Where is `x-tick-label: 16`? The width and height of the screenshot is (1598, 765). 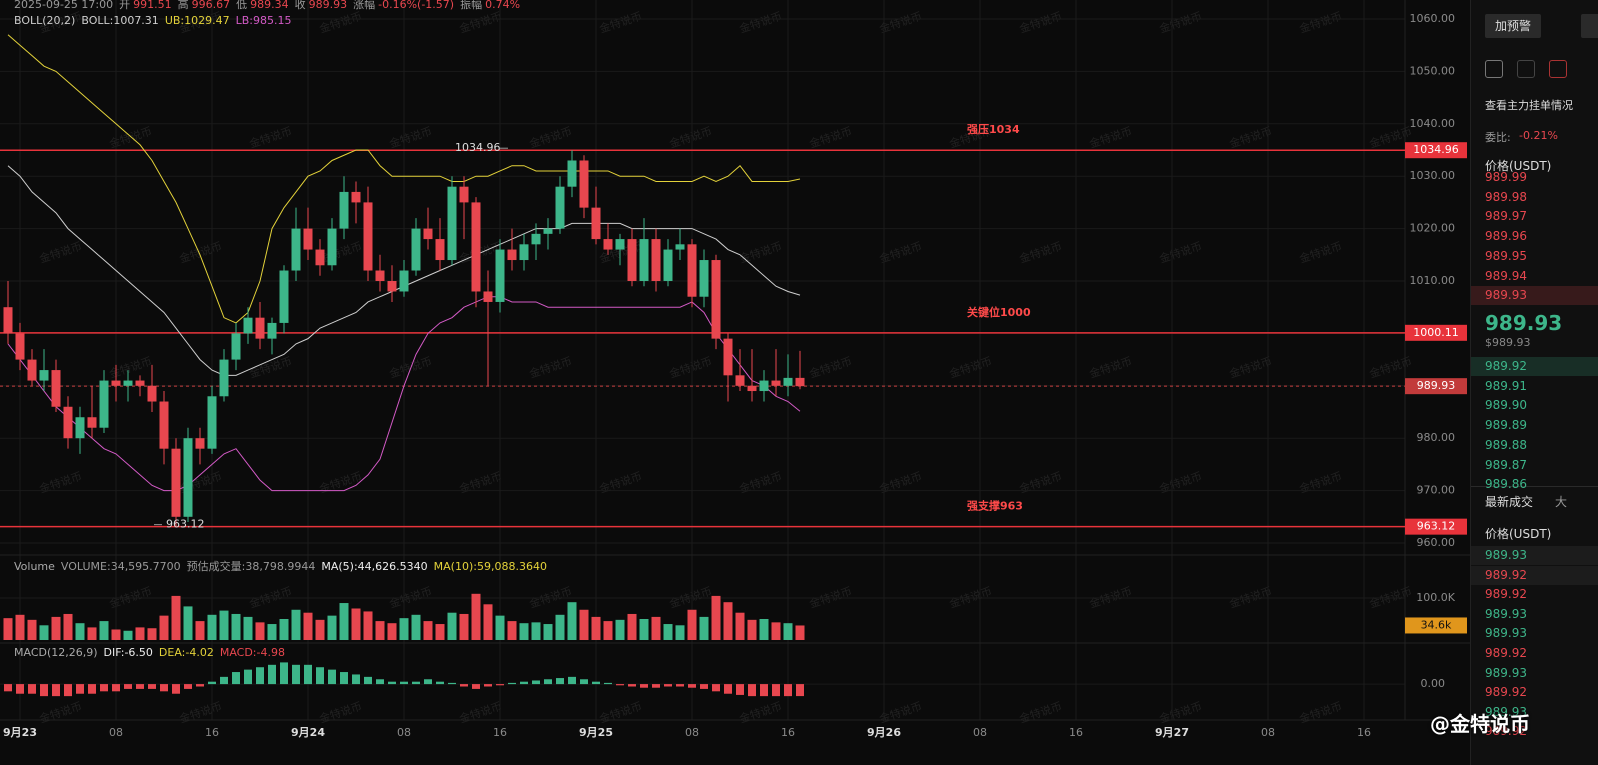
x-tick-label: 16 is located at coordinates (1076, 732).